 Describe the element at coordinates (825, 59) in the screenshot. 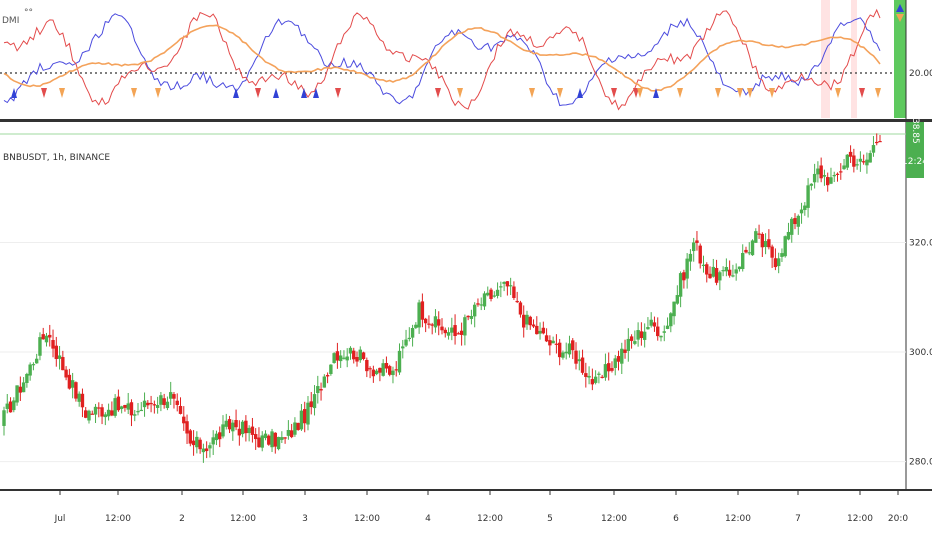

I see `dmi-highlight-band` at that location.